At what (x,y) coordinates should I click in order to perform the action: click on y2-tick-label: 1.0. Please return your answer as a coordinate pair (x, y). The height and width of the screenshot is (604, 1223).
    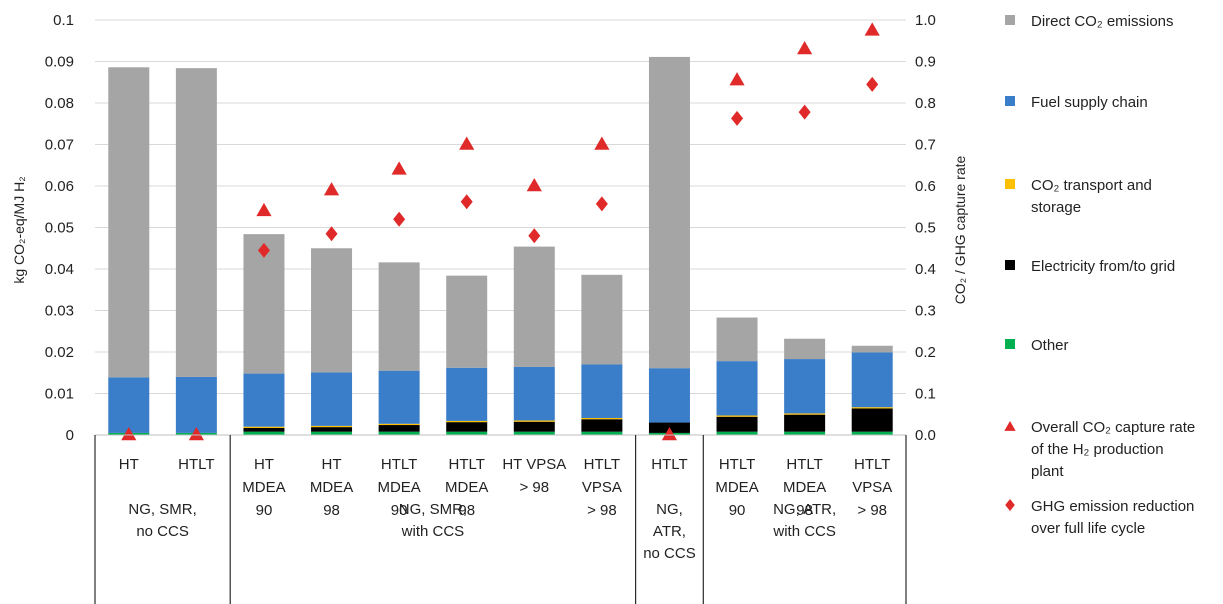
    Looking at the image, I should click on (925, 20).